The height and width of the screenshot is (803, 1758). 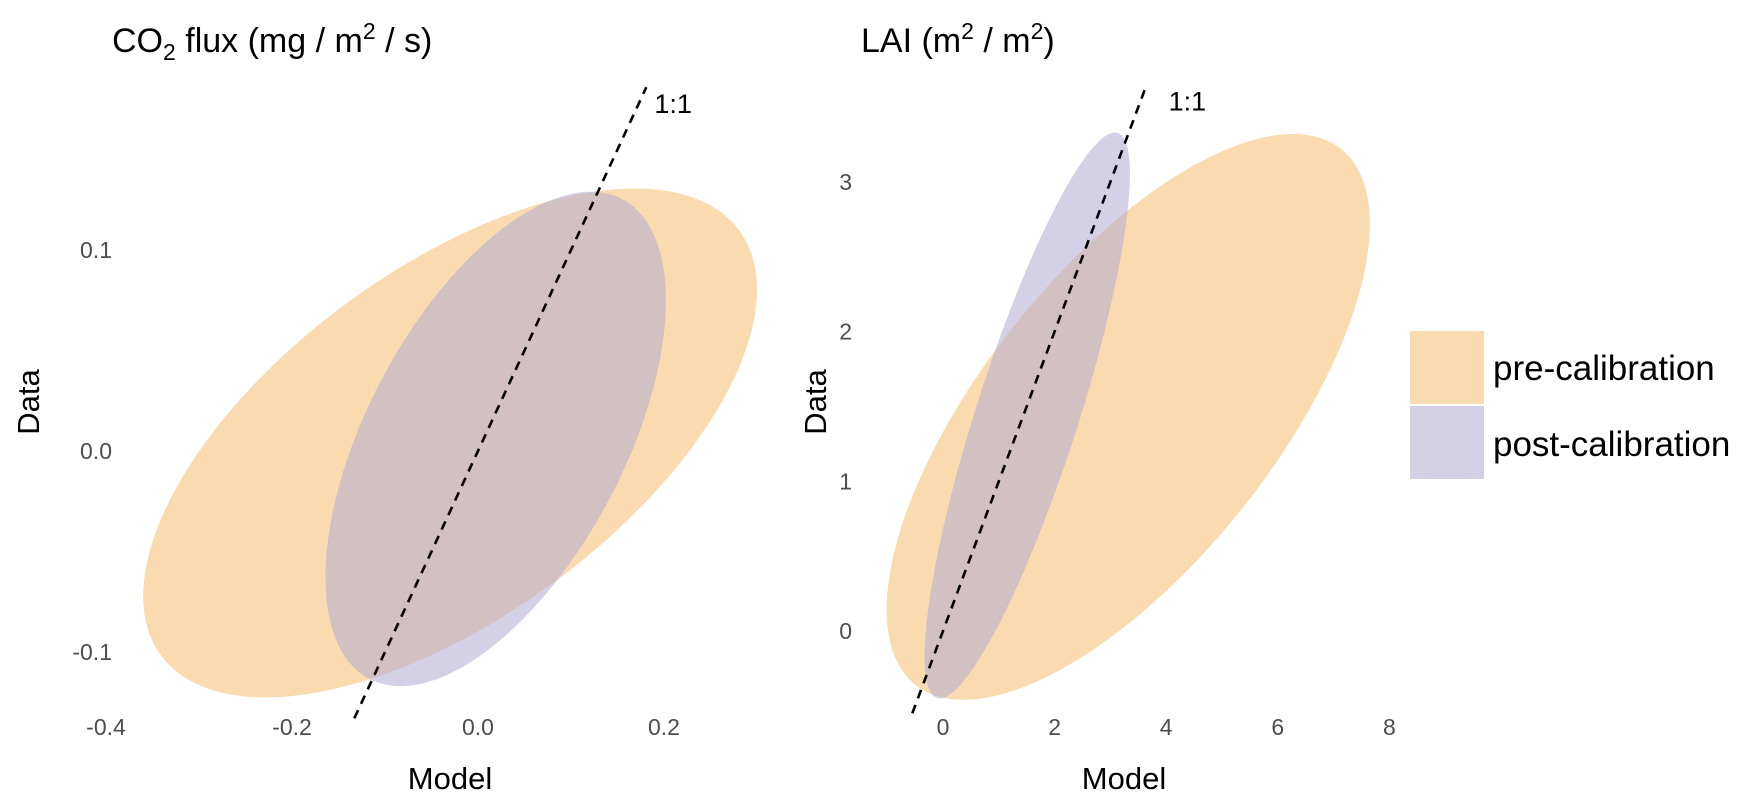 I want to click on legend: pre-calibration post-calibration, so click(x=1570, y=405).